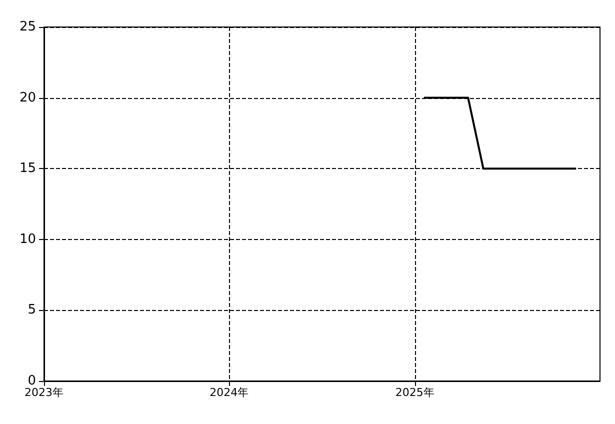  What do you see at coordinates (27, 168) in the screenshot?
I see `y-tick-label: 15` at bounding box center [27, 168].